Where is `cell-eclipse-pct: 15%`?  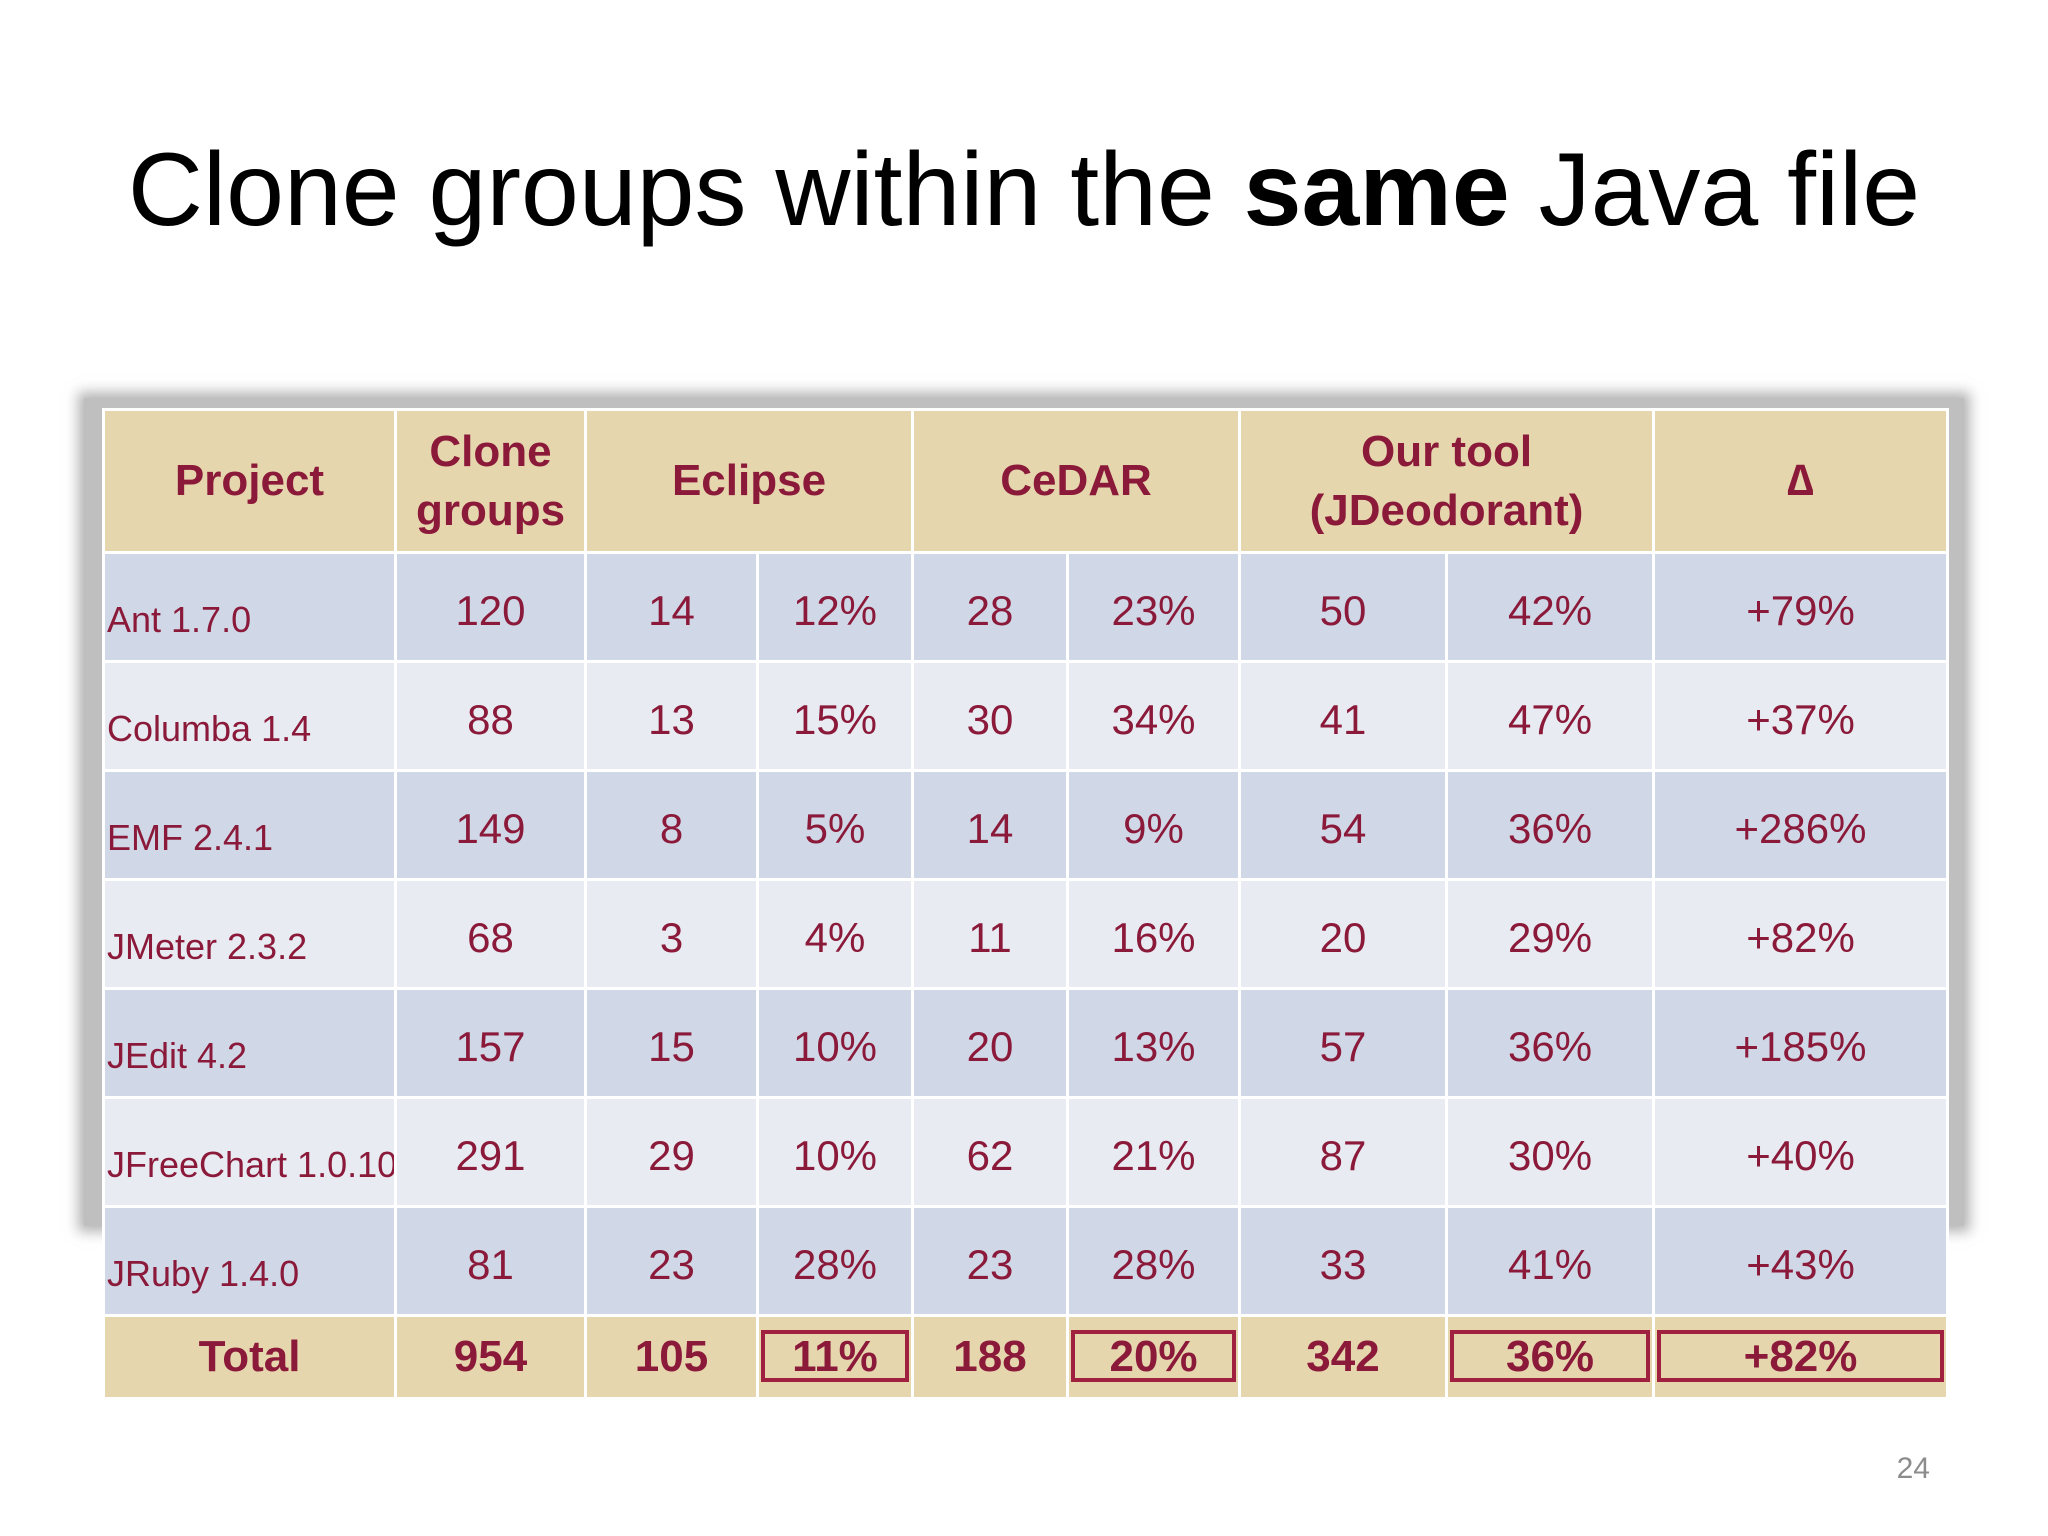
cell-eclipse-pct: 15% is located at coordinates (835, 716).